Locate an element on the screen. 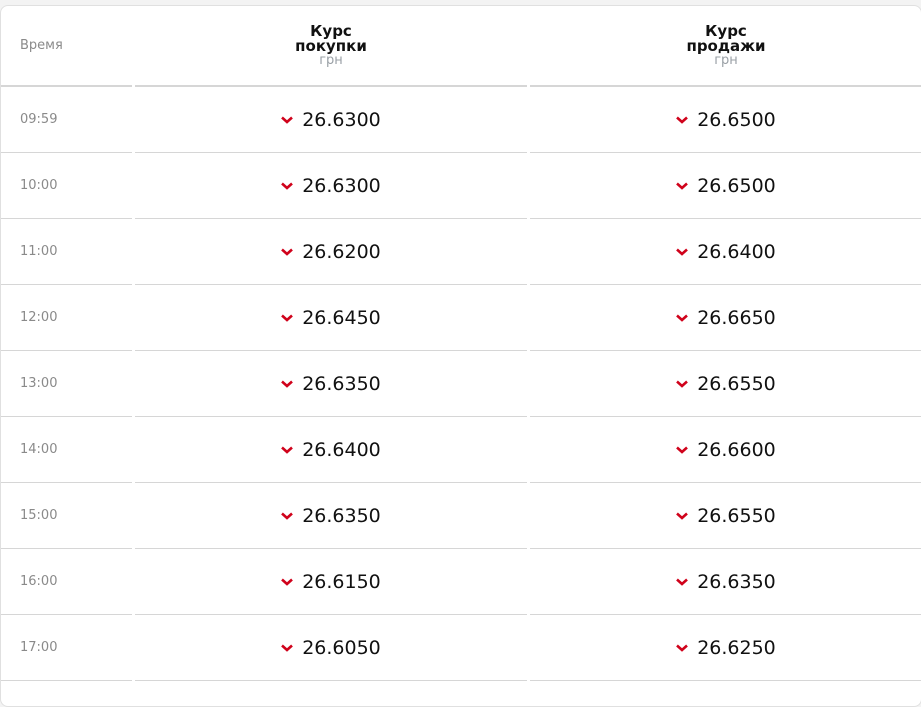  table-row: 15:00 26.6350 26.6550 is located at coordinates (461, 516).